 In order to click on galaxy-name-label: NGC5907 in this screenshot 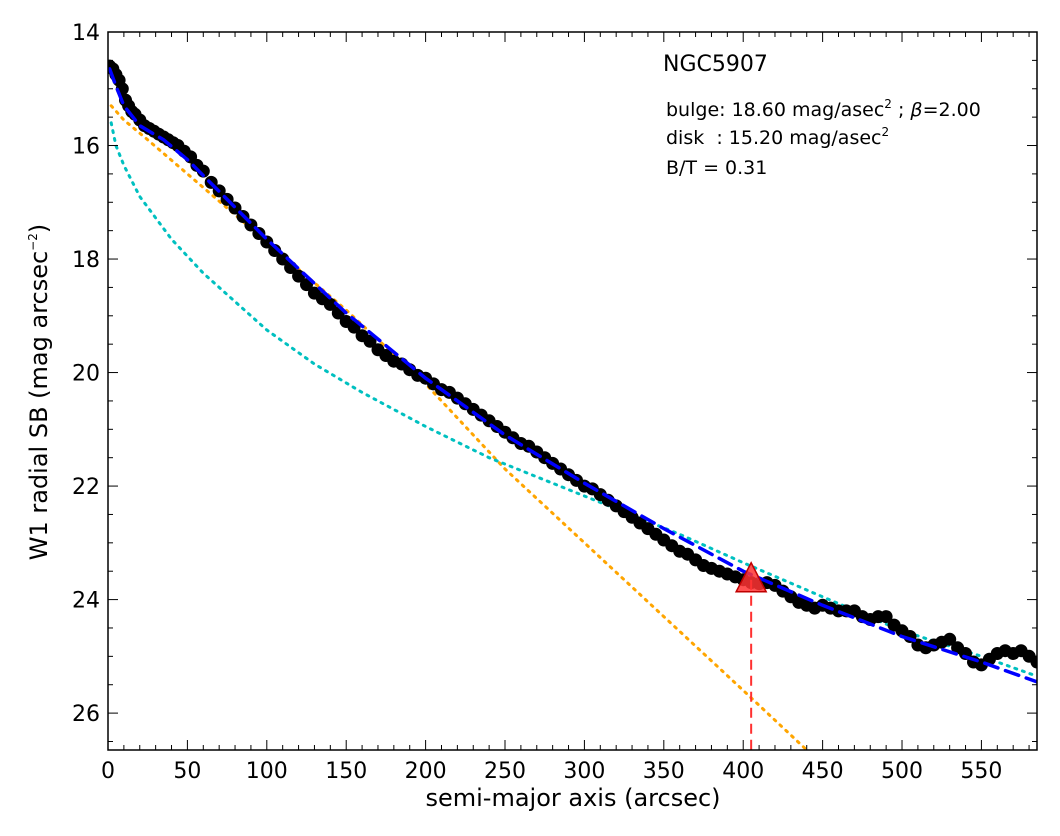, I will do `click(715, 64)`.